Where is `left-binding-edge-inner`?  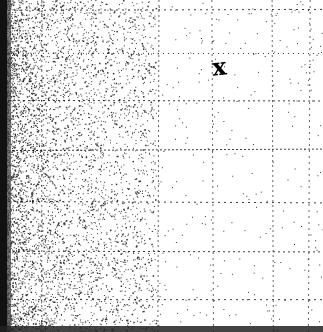
left-binding-edge-inner is located at coordinates (9, 166).